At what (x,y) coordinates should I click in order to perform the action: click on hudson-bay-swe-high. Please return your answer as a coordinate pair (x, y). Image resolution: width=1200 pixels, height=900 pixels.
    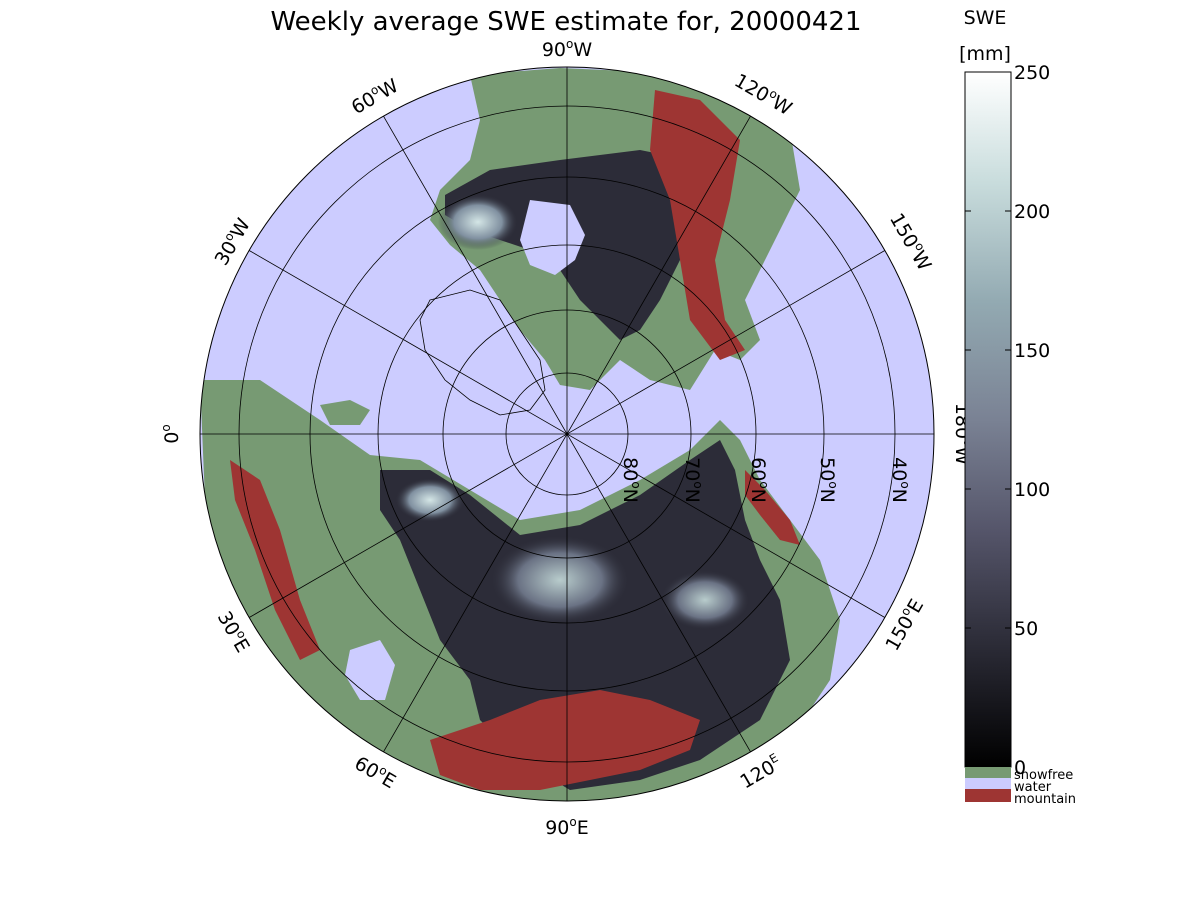
    Looking at the image, I should click on (478, 222).